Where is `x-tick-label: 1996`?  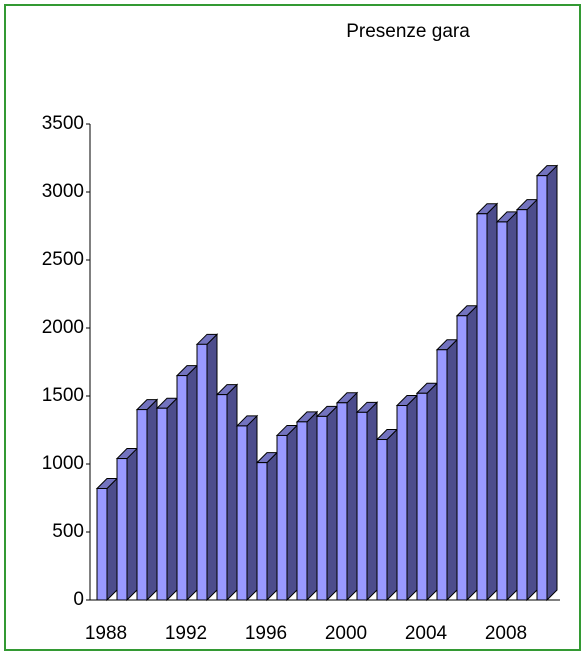 x-tick-label: 1996 is located at coordinates (266, 633).